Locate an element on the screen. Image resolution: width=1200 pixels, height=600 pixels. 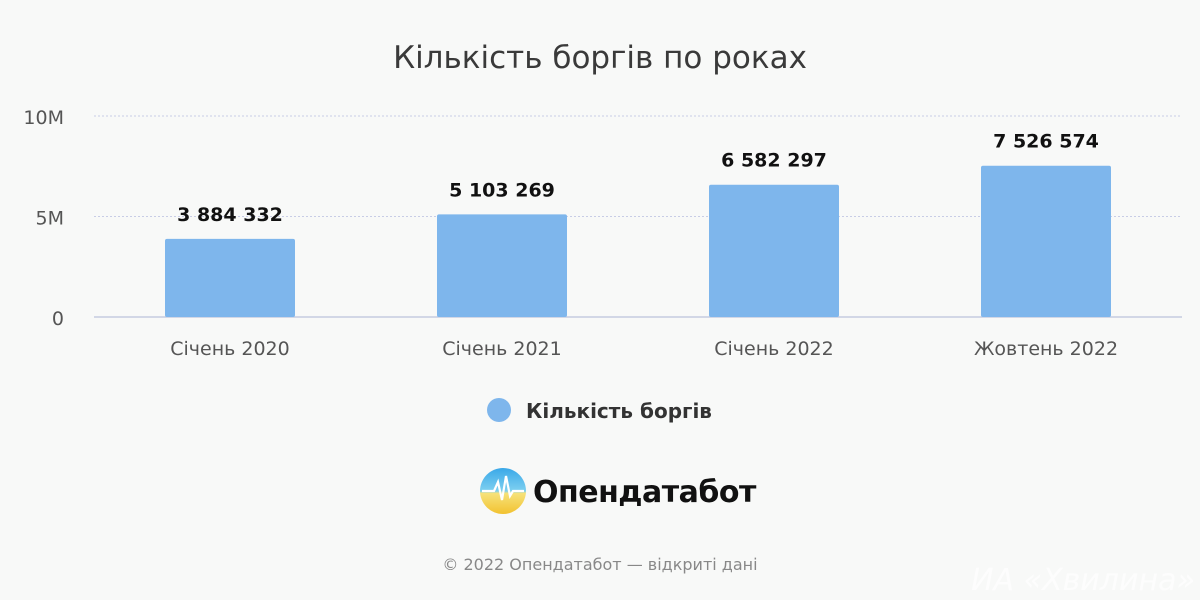
legend: Кількість боргів is located at coordinates (599, 410).